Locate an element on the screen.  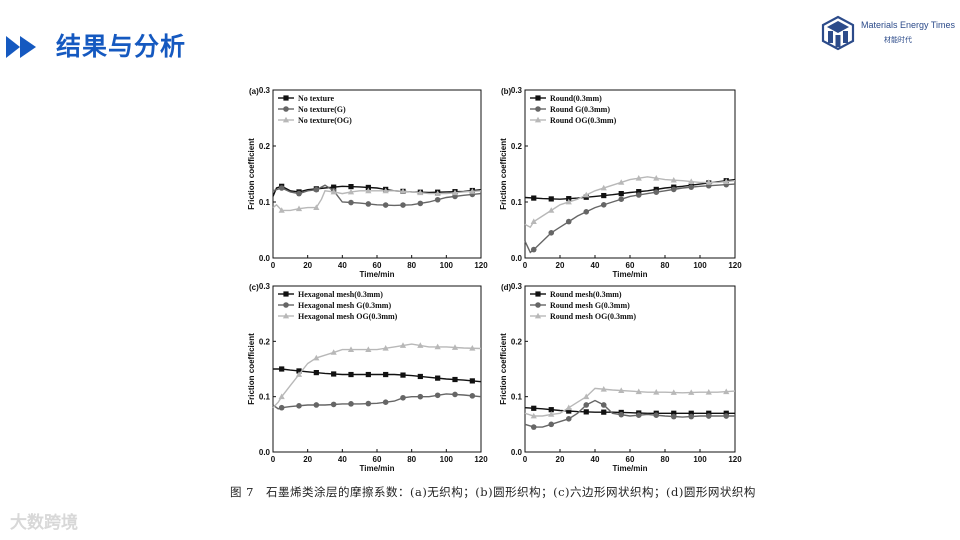
legend-label-2: Round OG(0.3mm) is located at coordinates (583, 120).